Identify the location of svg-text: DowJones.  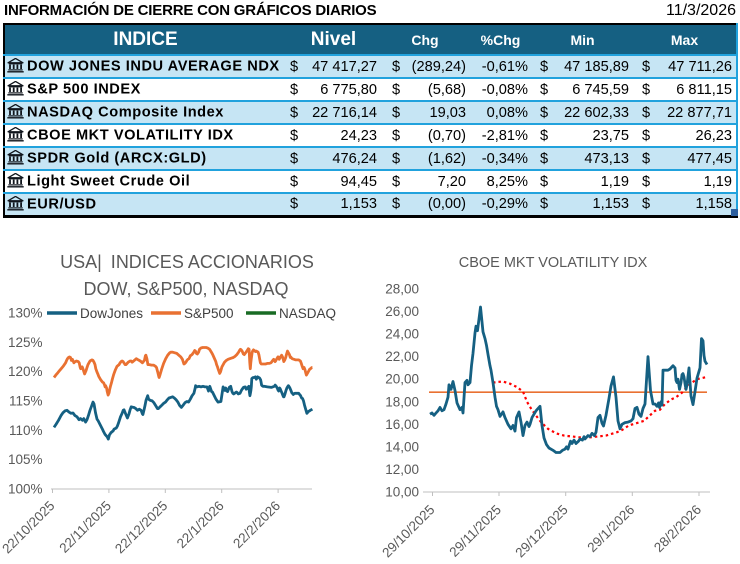
(111, 313).